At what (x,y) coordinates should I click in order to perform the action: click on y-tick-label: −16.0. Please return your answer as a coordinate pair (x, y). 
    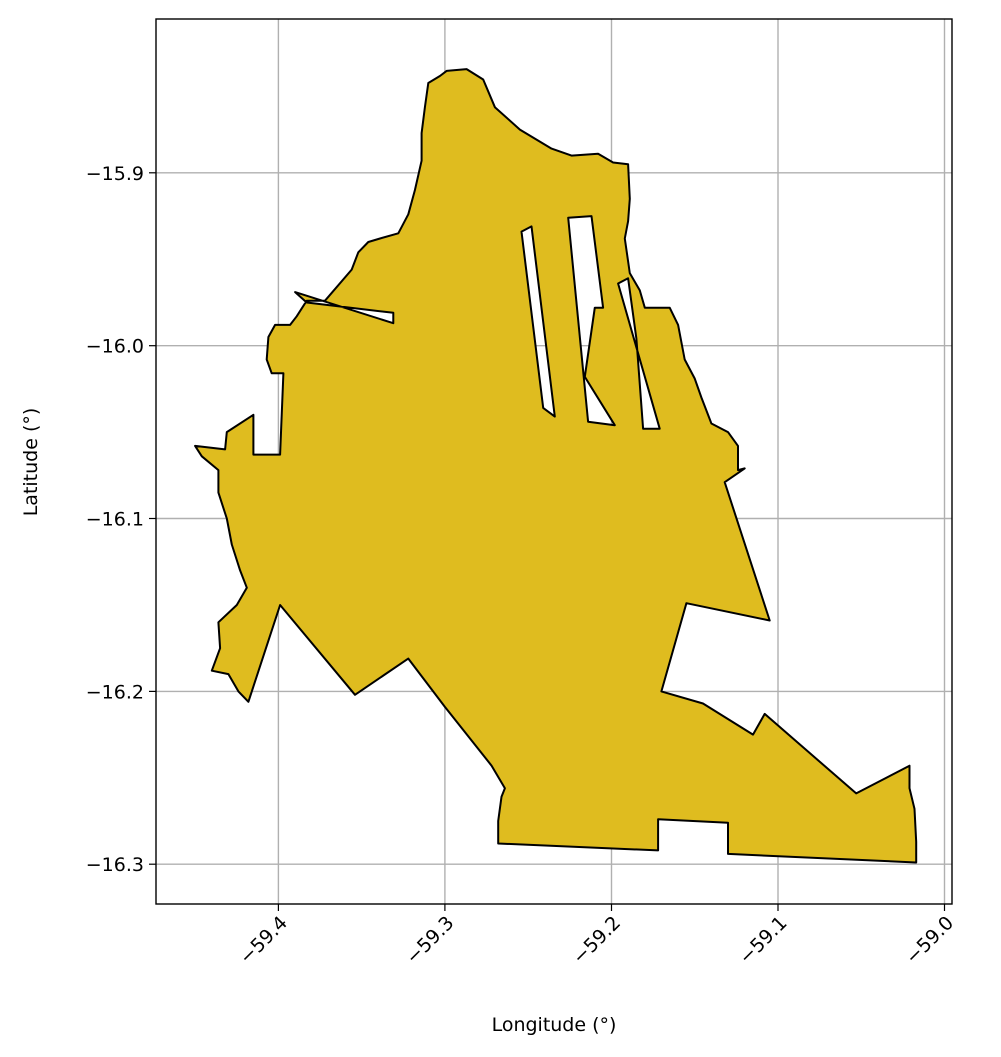
    Looking at the image, I should click on (115, 347).